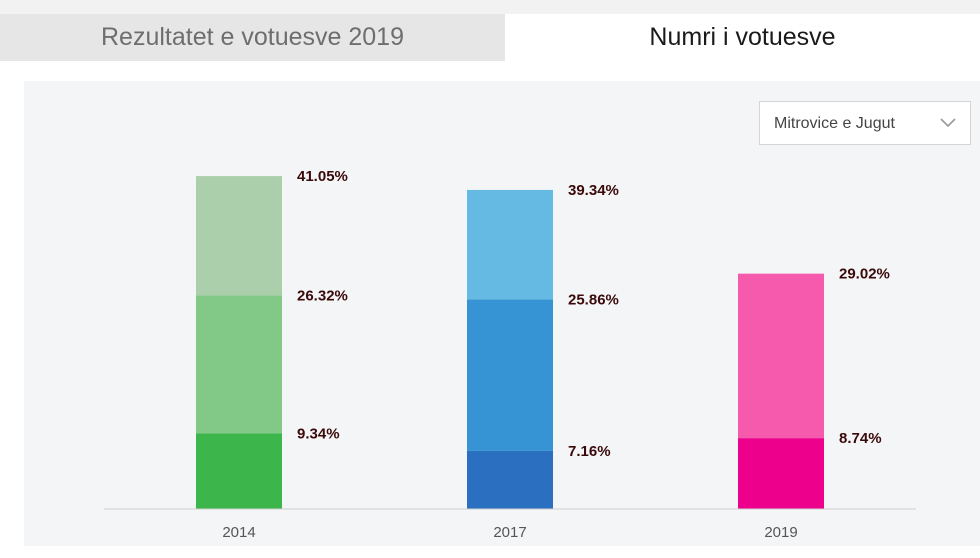  What do you see at coordinates (860, 438) in the screenshot?
I see `data-label-2019-0: 8.74%` at bounding box center [860, 438].